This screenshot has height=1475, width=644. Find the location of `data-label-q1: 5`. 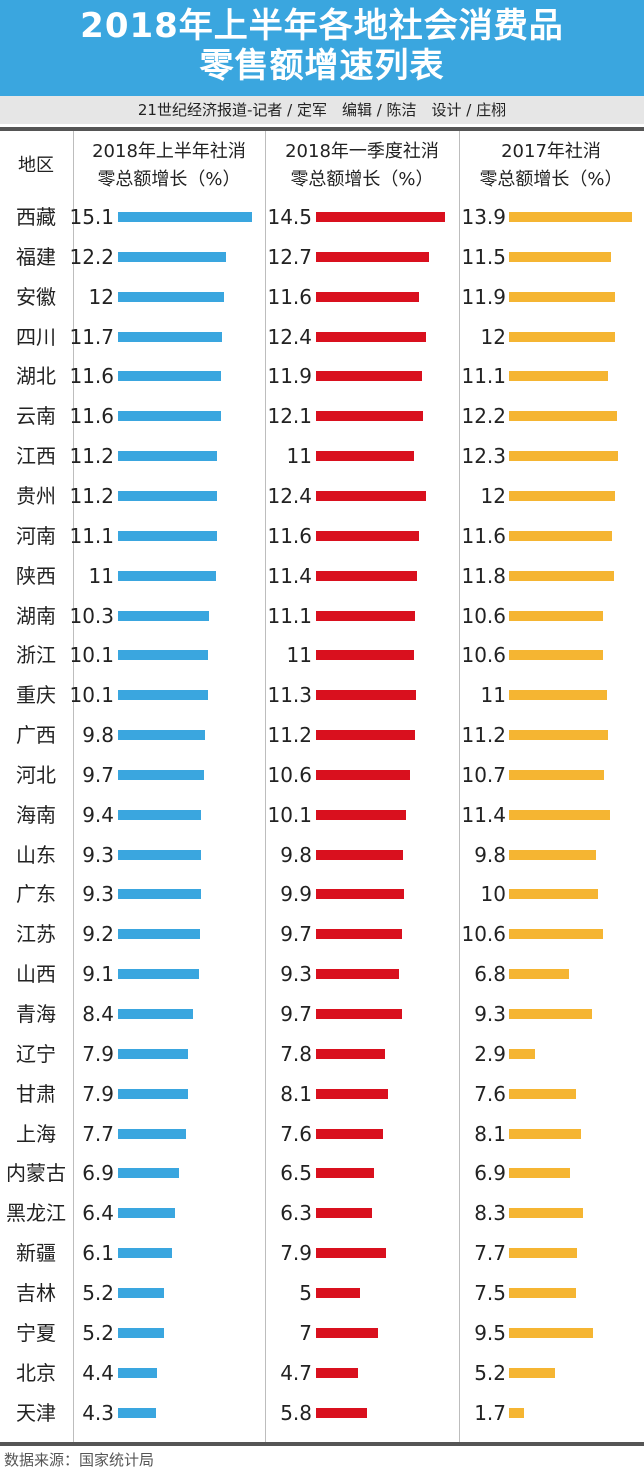

data-label-q1: 5 is located at coordinates (305, 1292).